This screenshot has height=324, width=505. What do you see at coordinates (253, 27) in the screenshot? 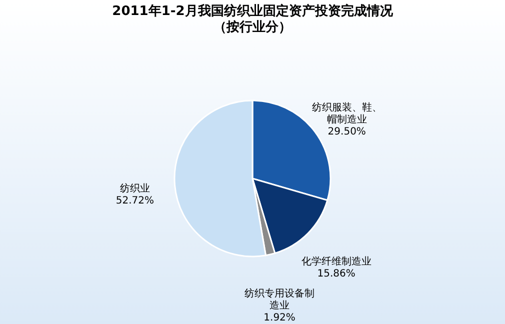
I see `chart-subtitle: （按行业分）` at bounding box center [253, 27].